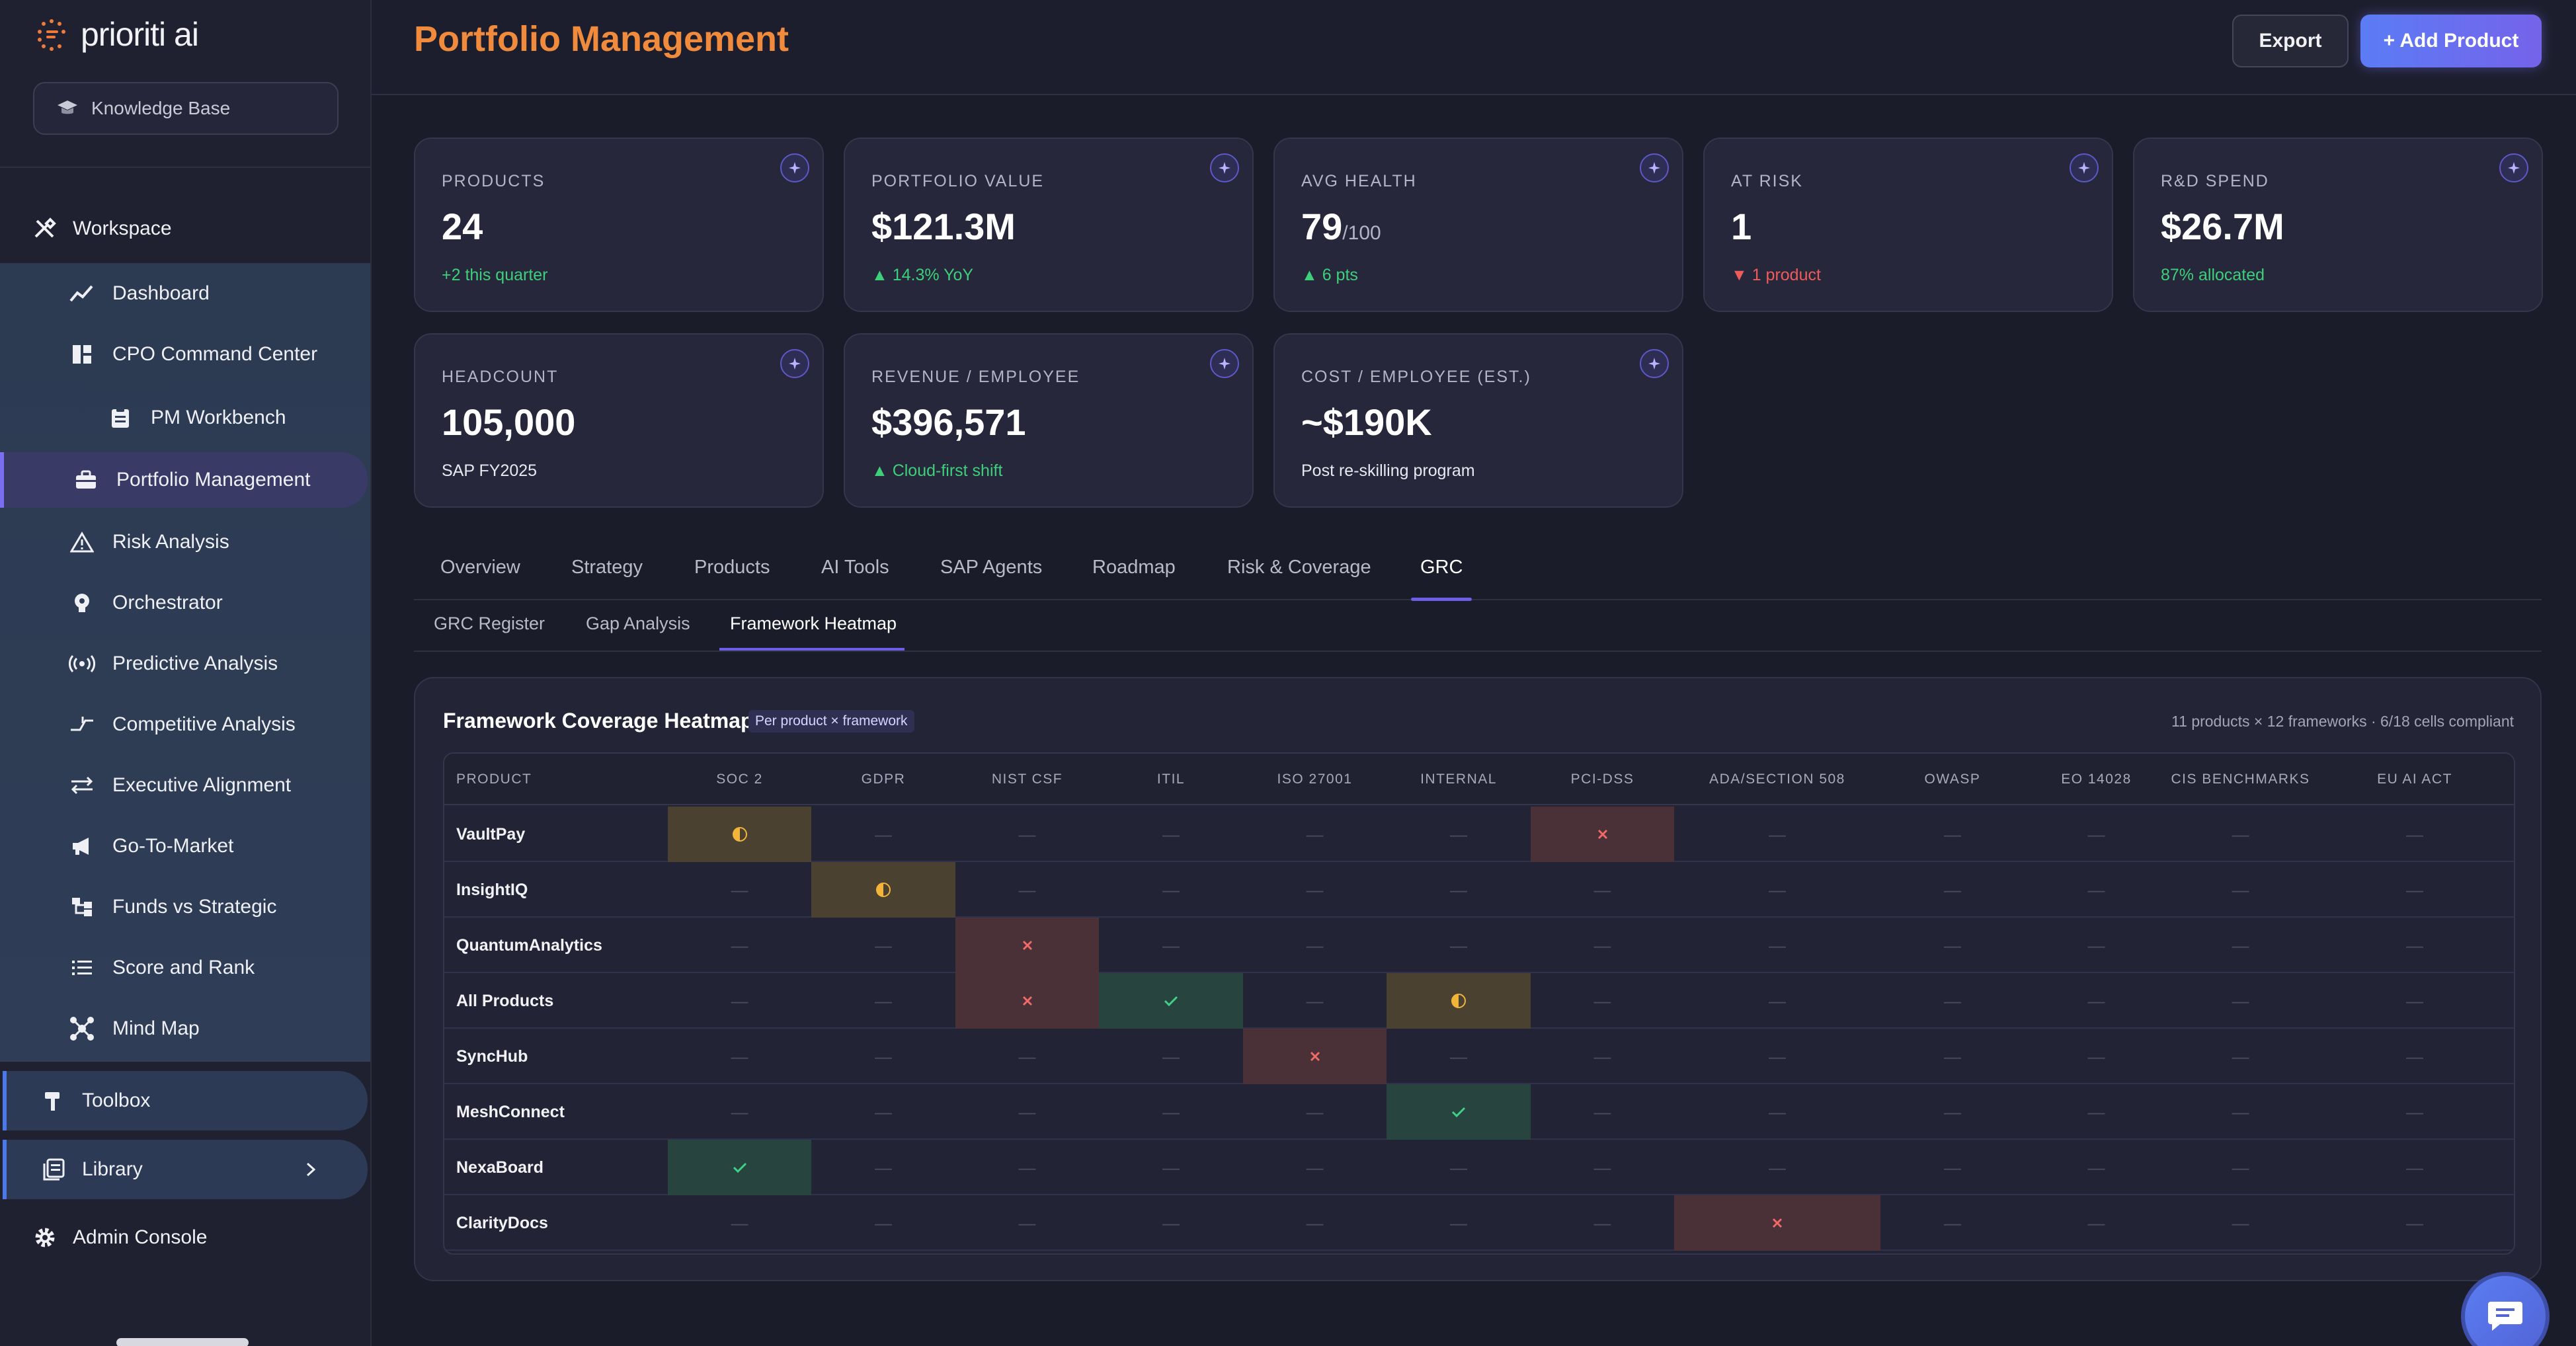 The image size is (2576, 1346). What do you see at coordinates (991, 567) in the screenshot?
I see `tab-sap-agents: SAP Agents` at bounding box center [991, 567].